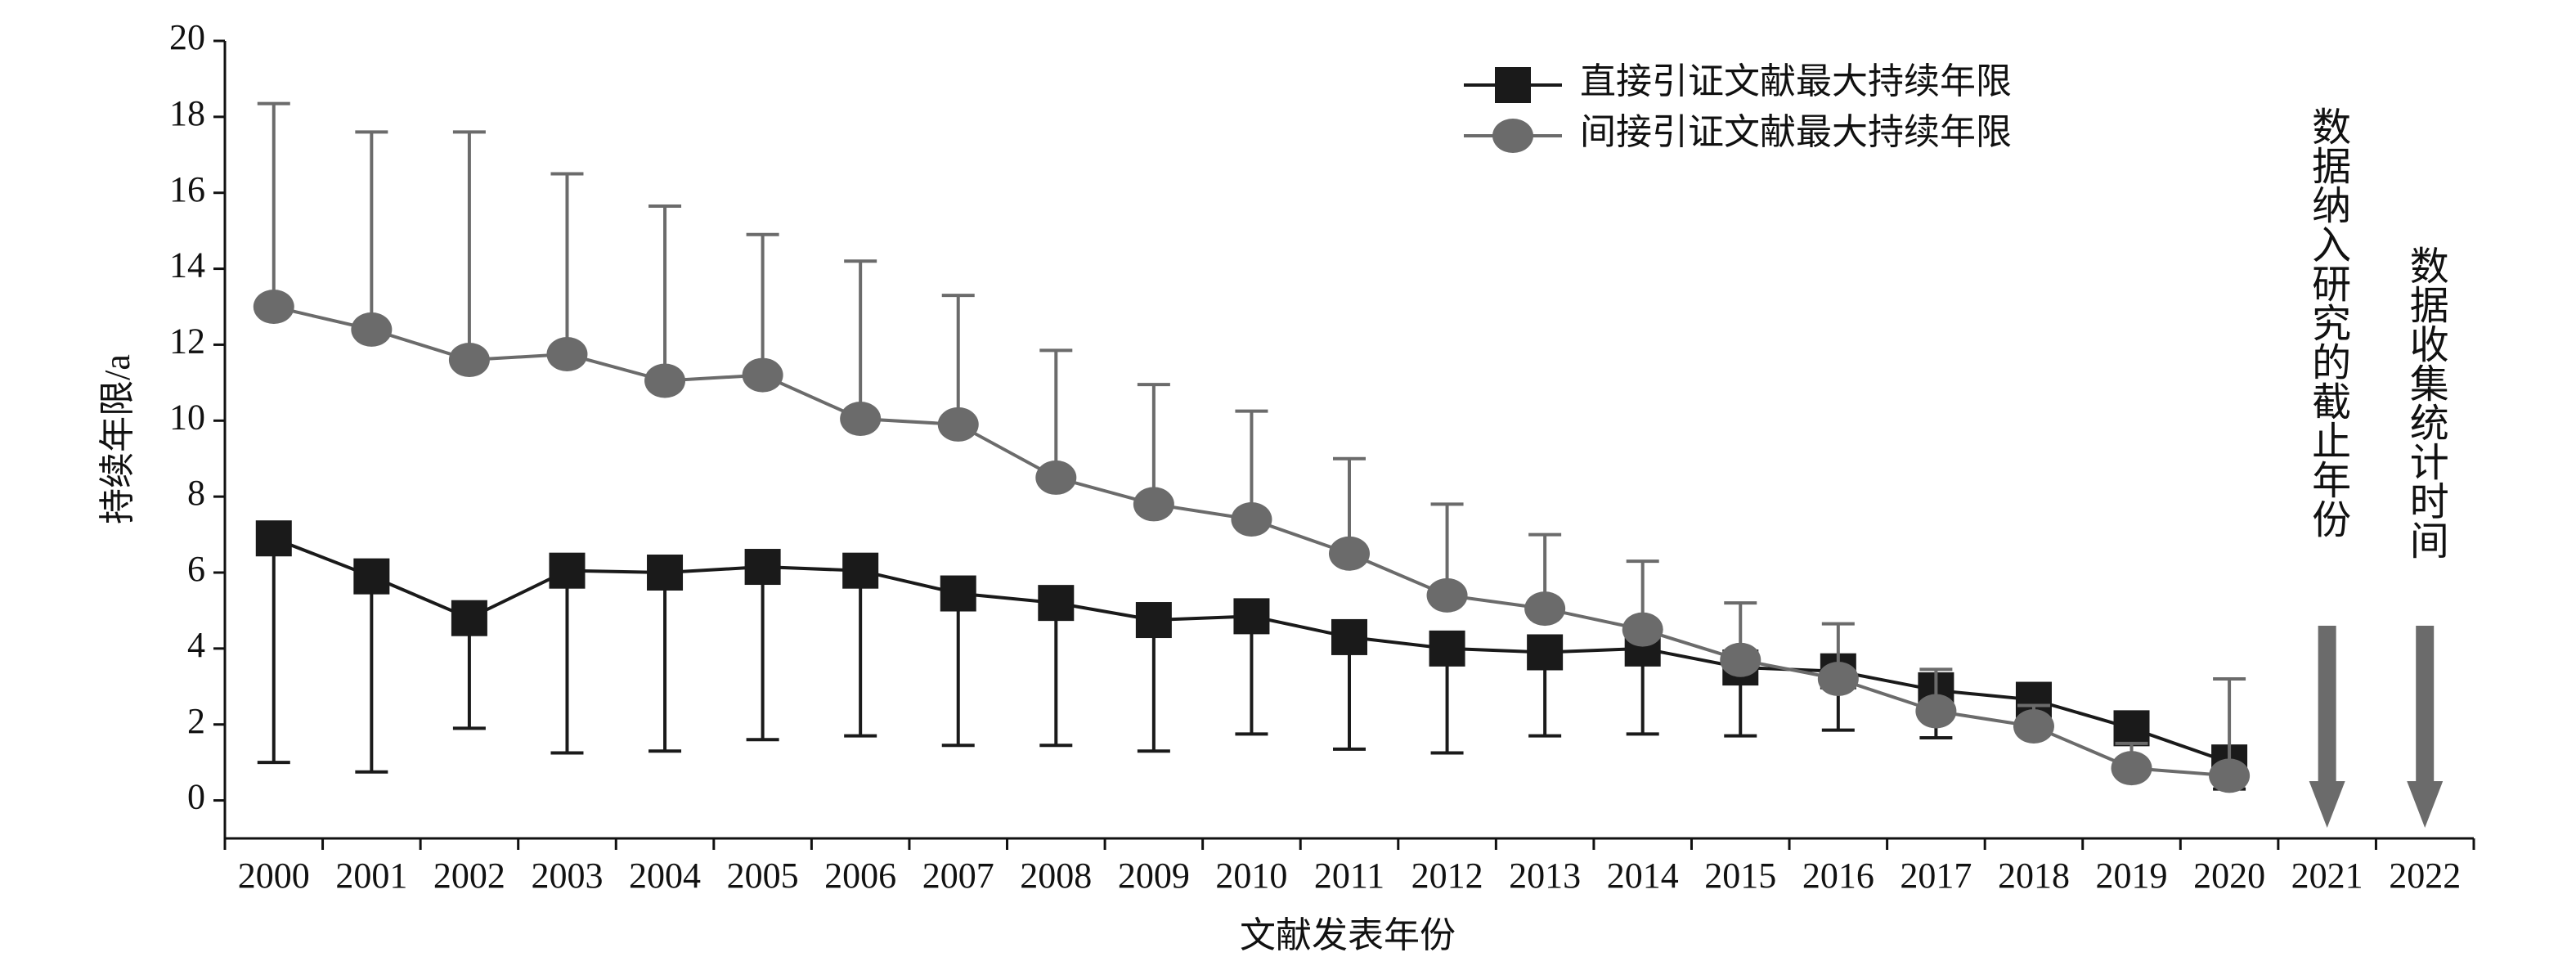 Image resolution: width=2576 pixels, height=966 pixels. What do you see at coordinates (1740, 876) in the screenshot?
I see `x-tick-label: 2015` at bounding box center [1740, 876].